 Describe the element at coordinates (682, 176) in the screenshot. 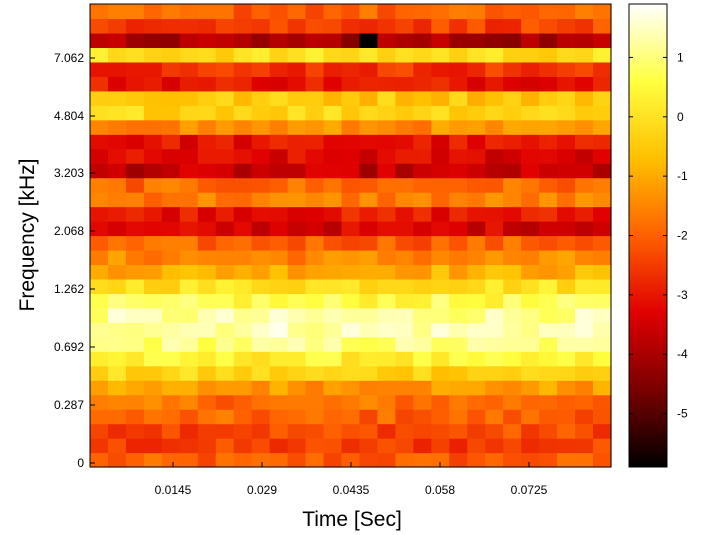

I see `colorbar-tick-label: -1` at that location.